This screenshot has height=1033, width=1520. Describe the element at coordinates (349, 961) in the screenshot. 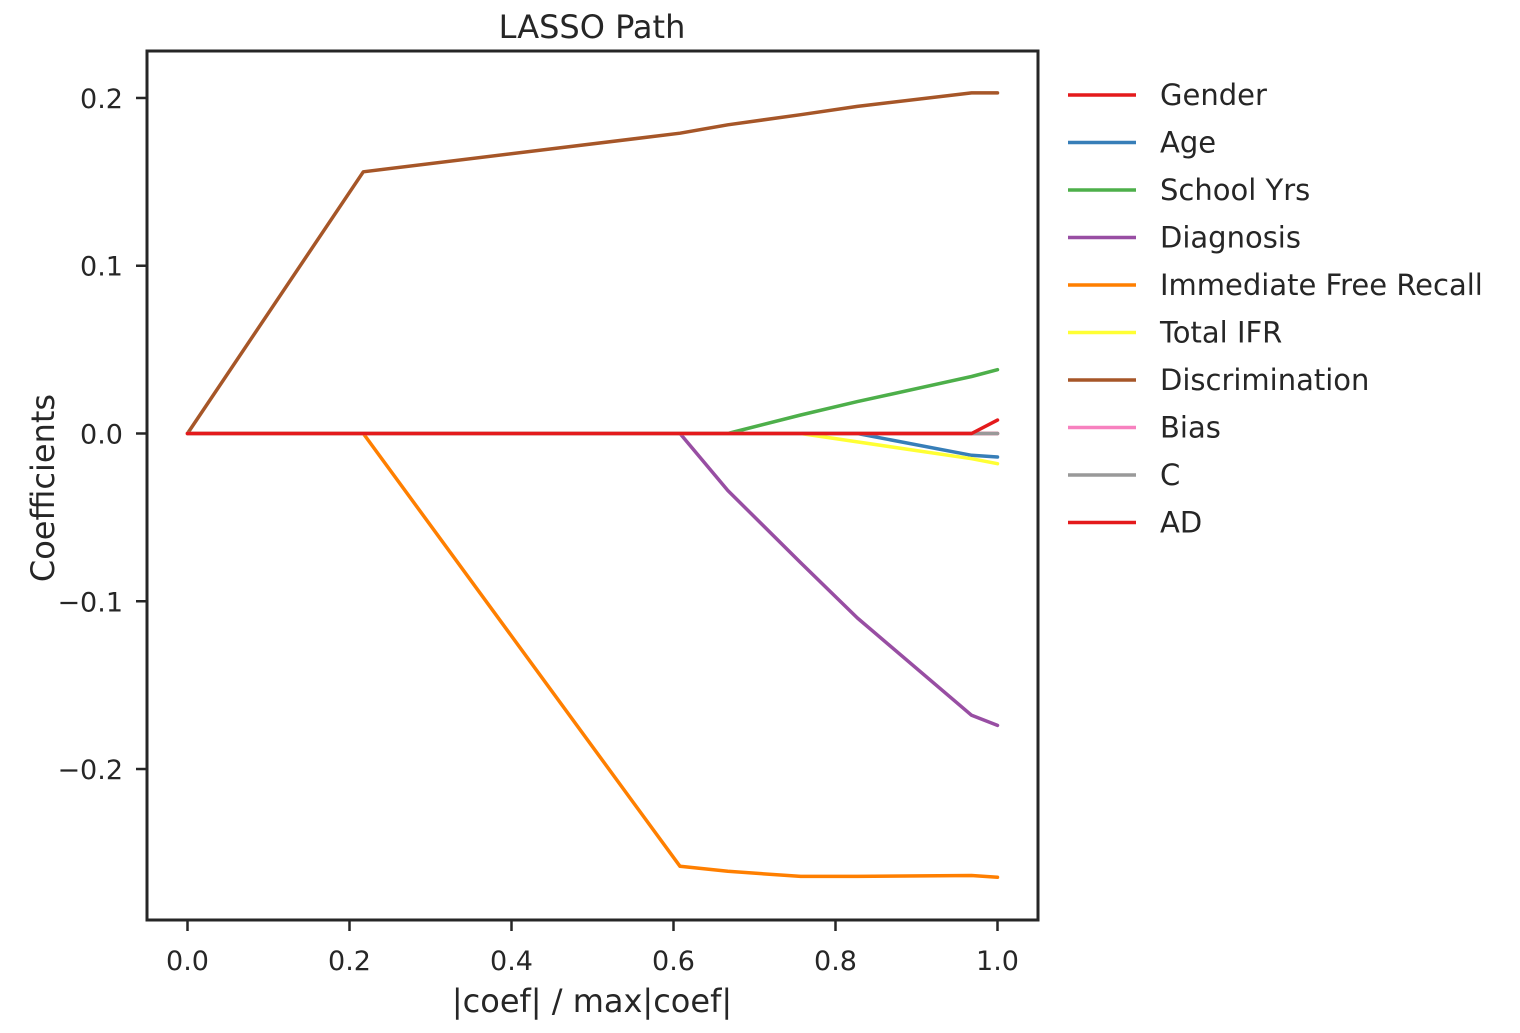

I see `x-tick-label: 0.2` at that location.